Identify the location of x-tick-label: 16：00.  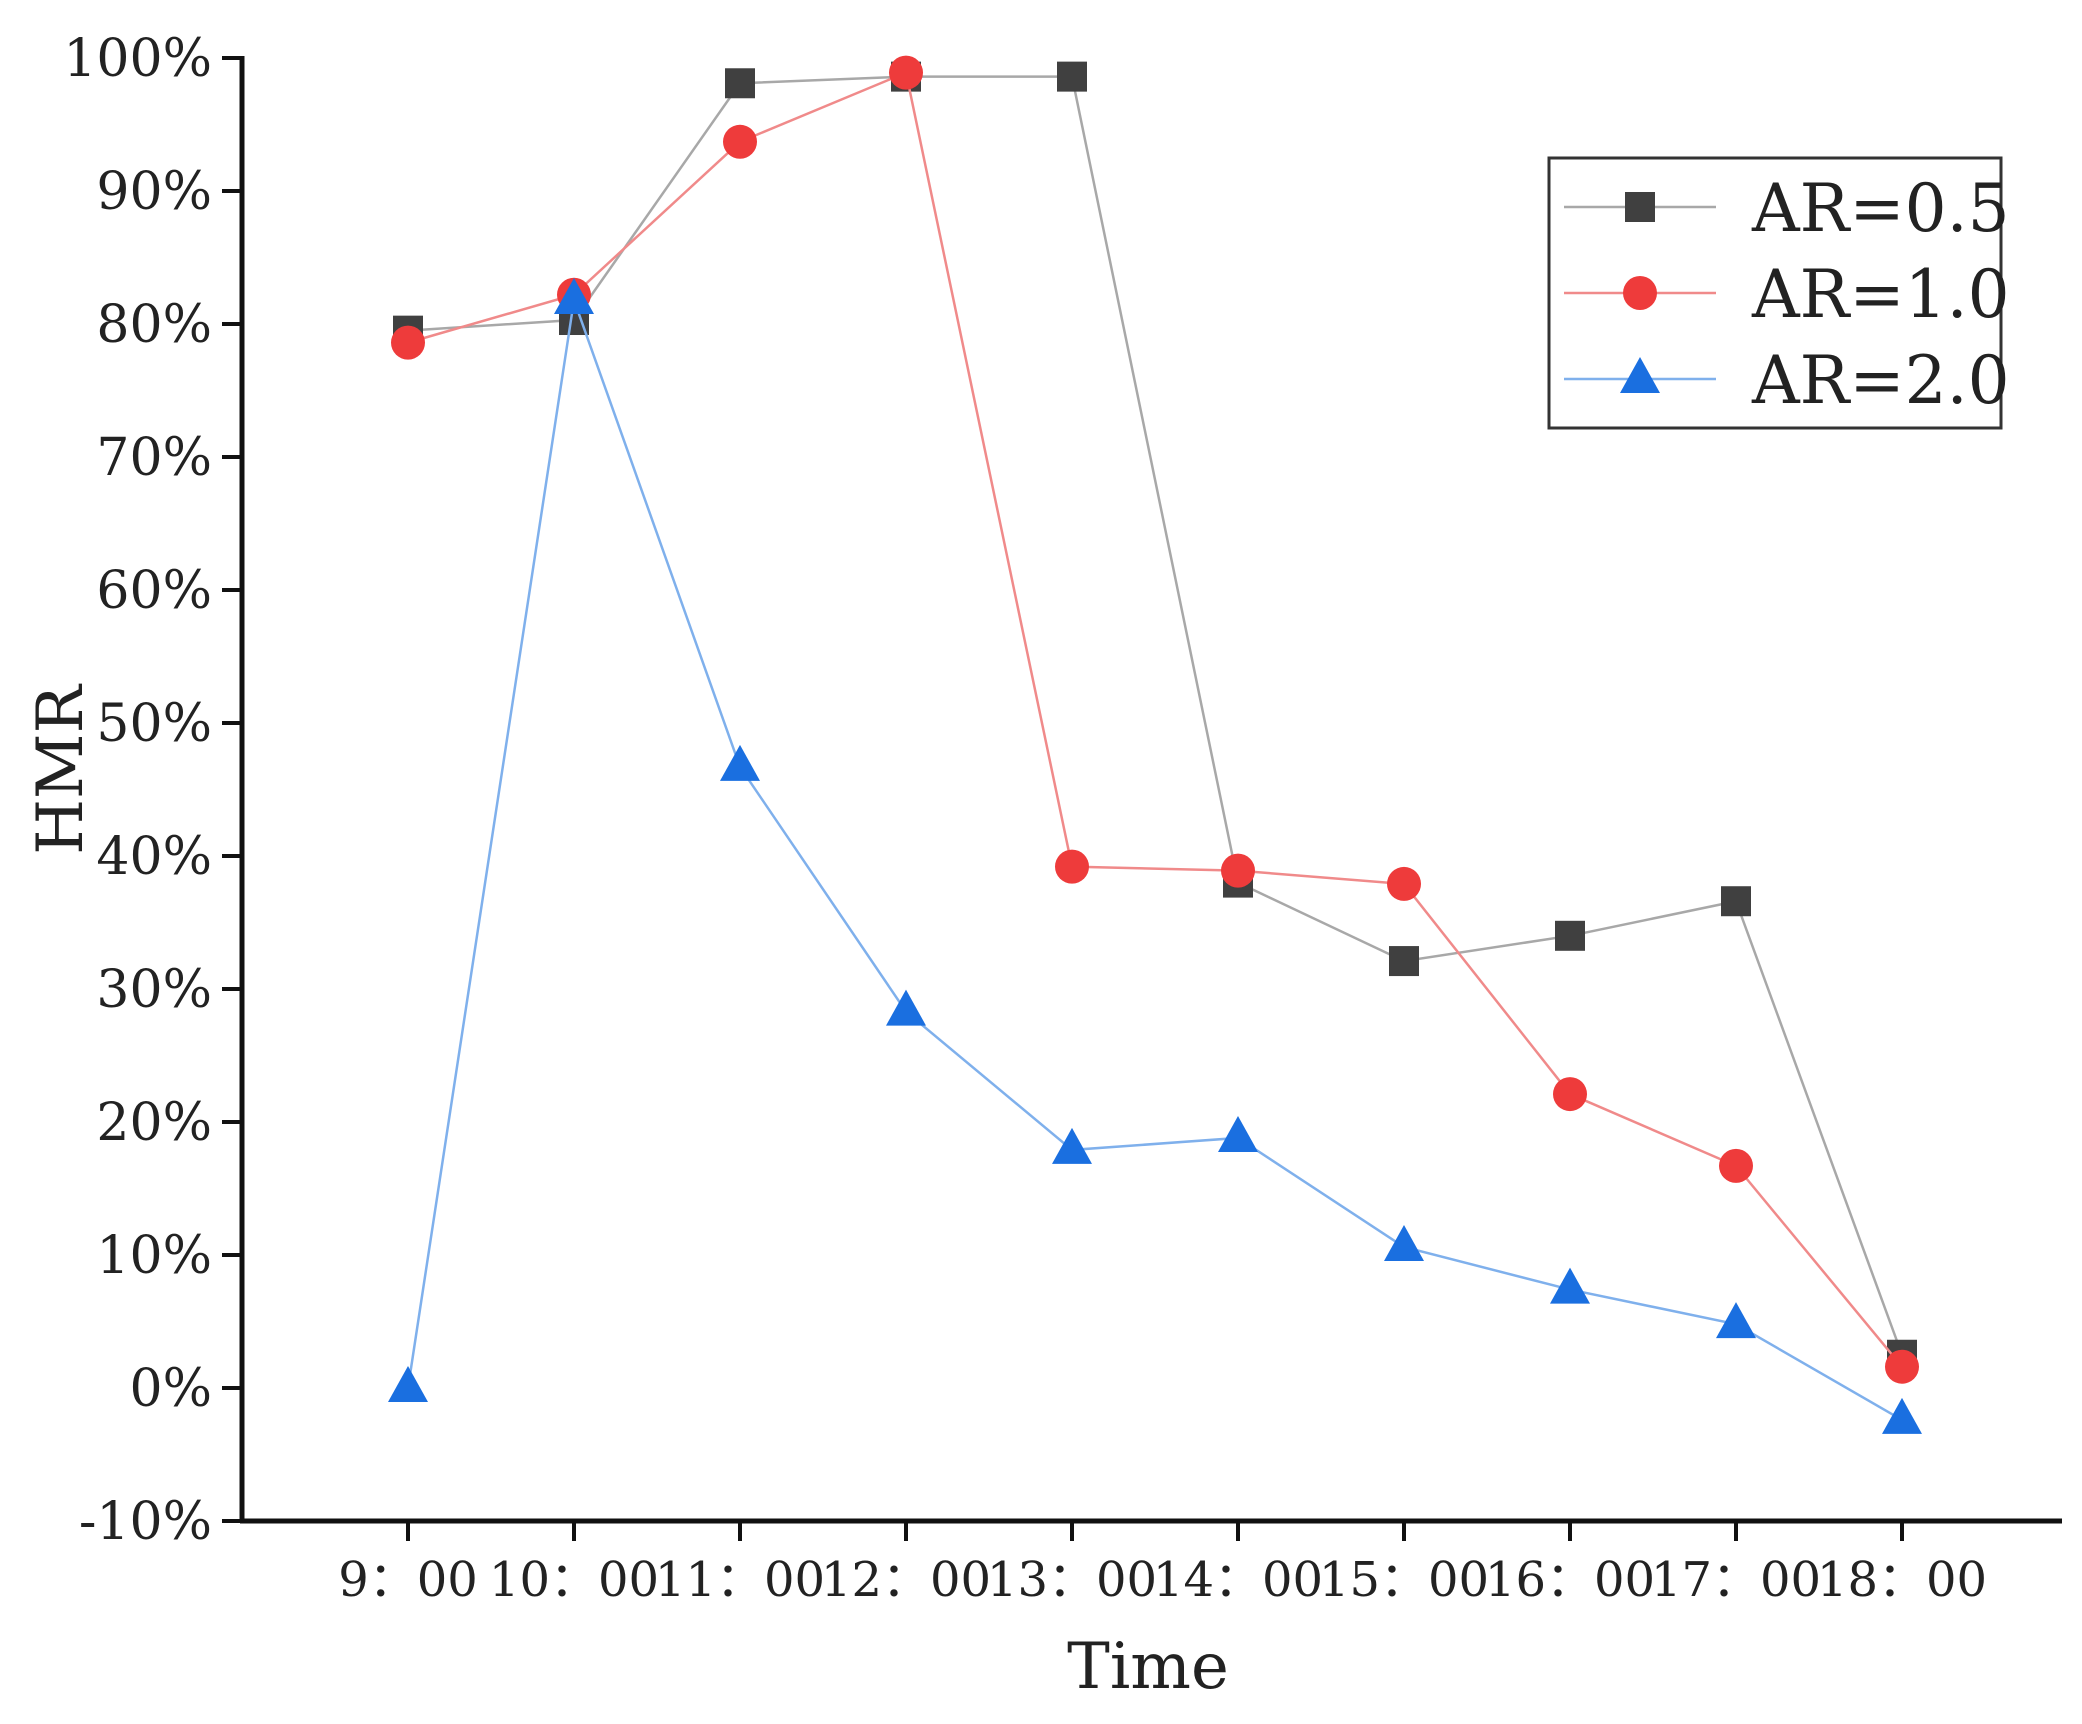
(1570, 1580).